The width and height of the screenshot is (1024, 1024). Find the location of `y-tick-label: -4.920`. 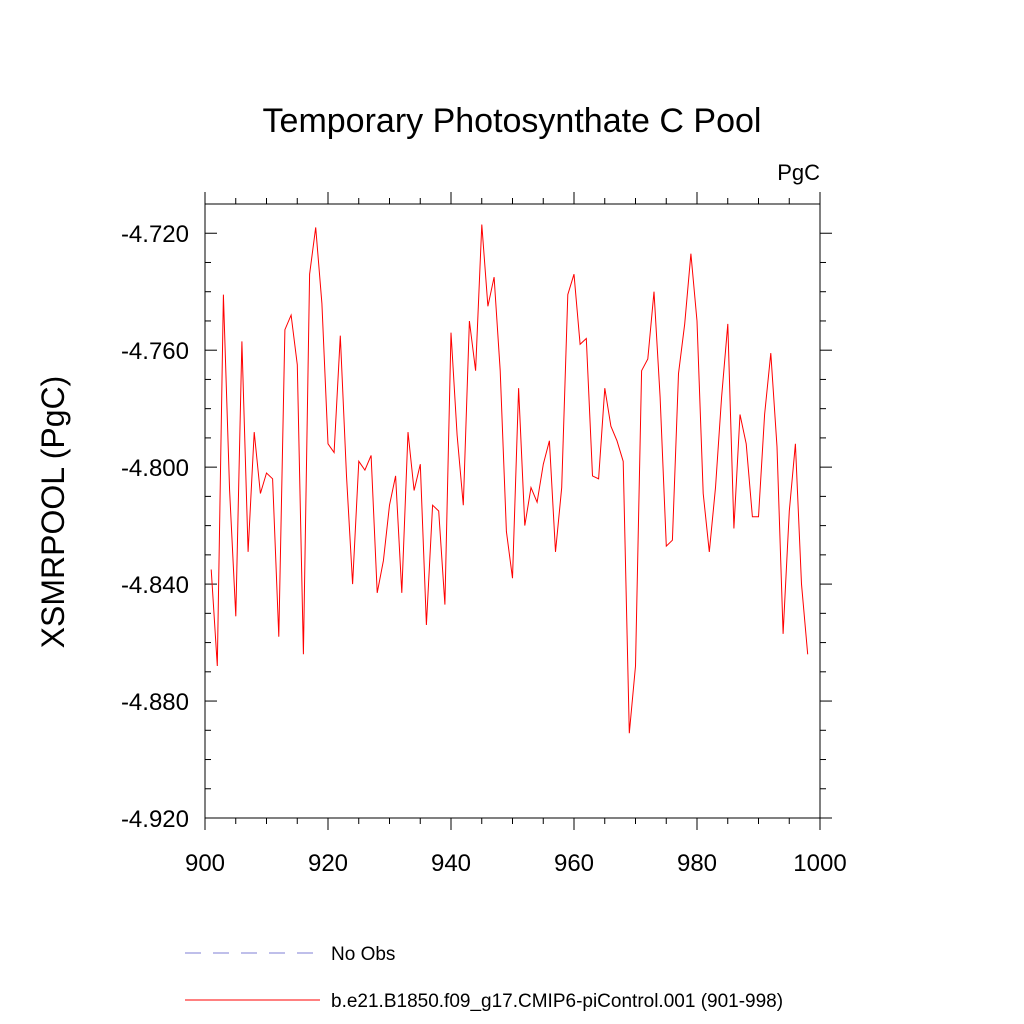

y-tick-label: -4.920 is located at coordinates (155, 819).